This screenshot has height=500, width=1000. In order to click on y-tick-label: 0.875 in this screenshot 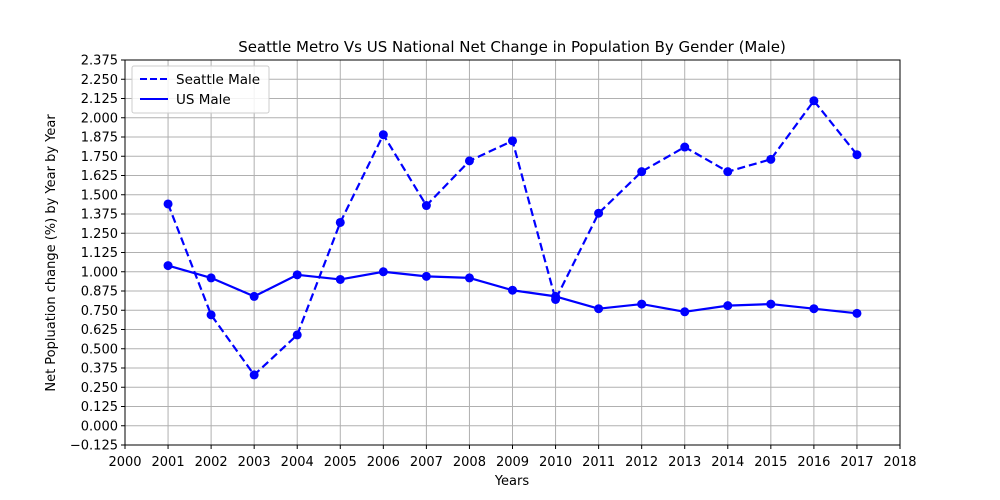, I will do `click(99, 292)`.